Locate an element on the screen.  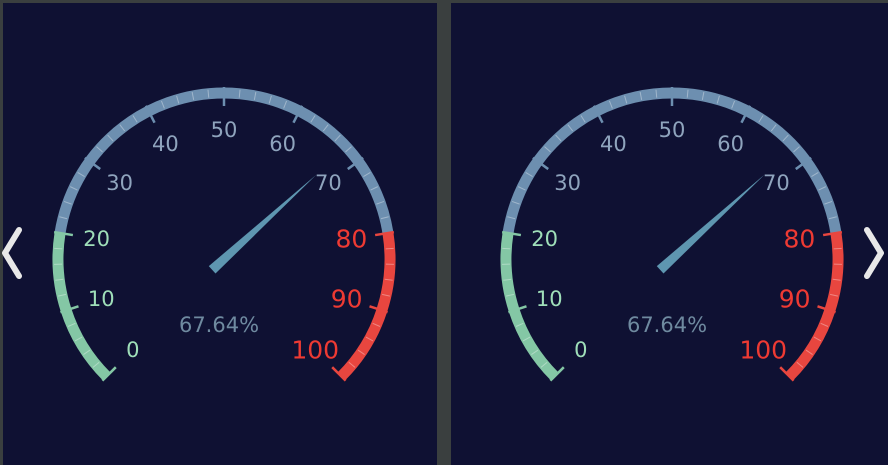
chevron-right-icon is located at coordinates (874, 253).